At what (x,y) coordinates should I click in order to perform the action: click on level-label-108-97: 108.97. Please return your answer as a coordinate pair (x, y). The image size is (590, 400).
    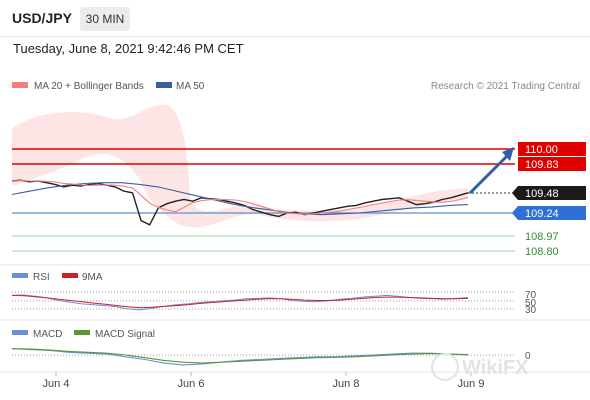
    Looking at the image, I should click on (542, 237).